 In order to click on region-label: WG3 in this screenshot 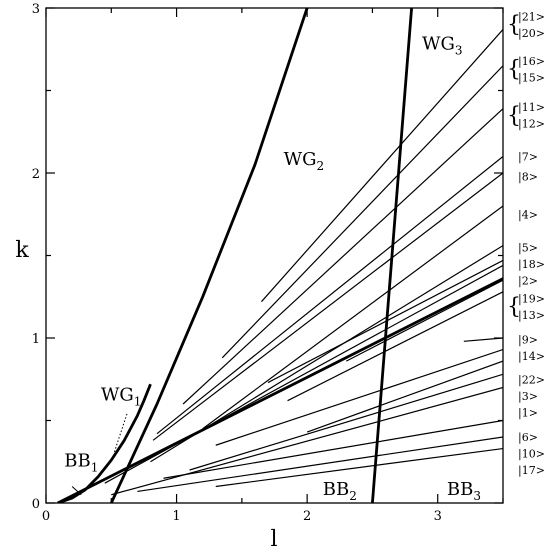, I will do `click(442, 45)`.